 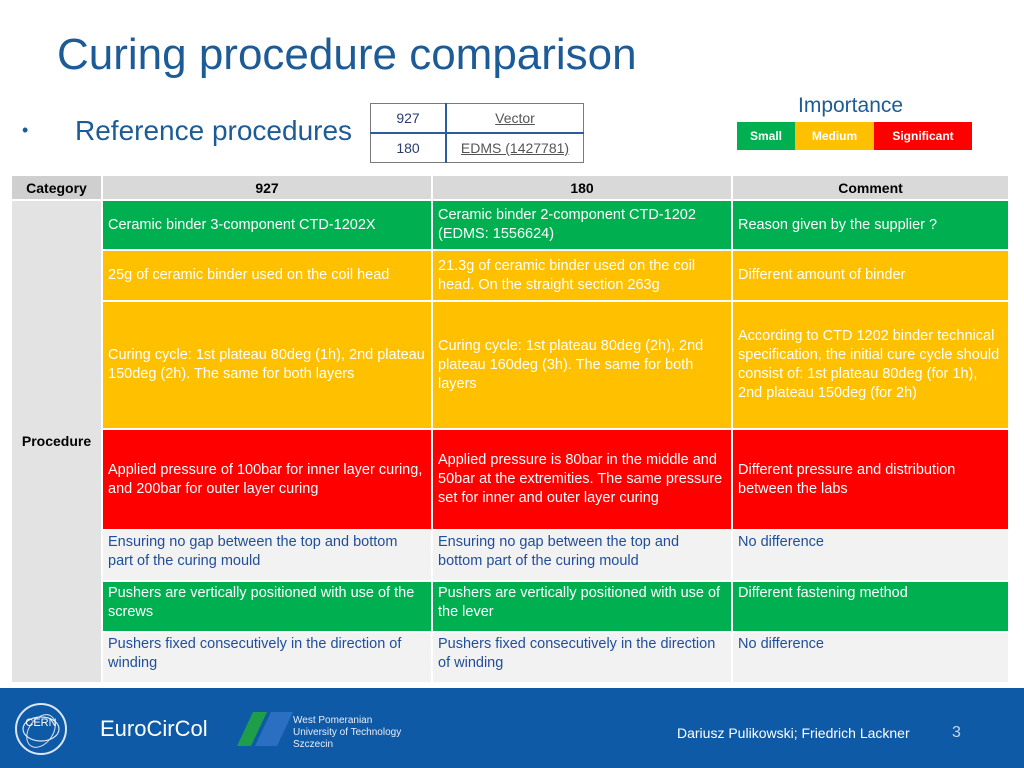 I want to click on eurocircol-logo: EuroCirCol, so click(x=154, y=728).